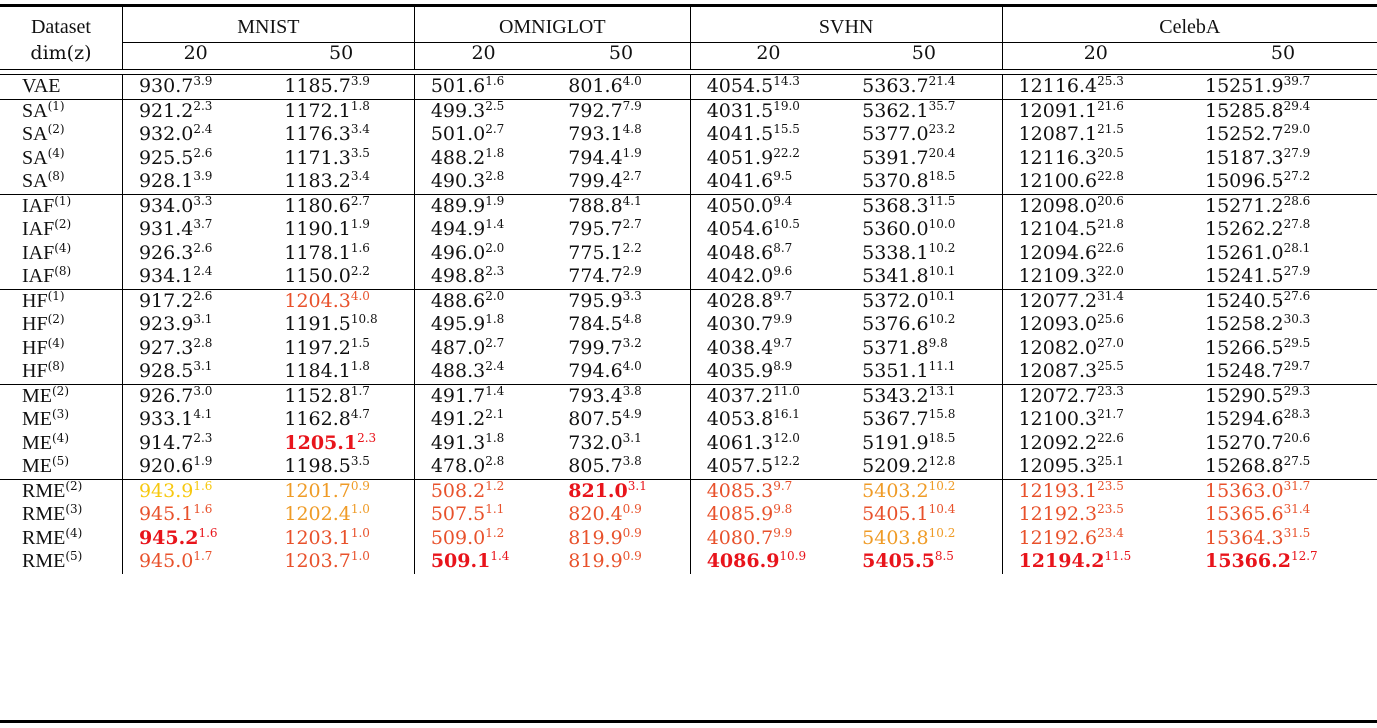  I want to click on mean-value: 5351.1, so click(895, 371).